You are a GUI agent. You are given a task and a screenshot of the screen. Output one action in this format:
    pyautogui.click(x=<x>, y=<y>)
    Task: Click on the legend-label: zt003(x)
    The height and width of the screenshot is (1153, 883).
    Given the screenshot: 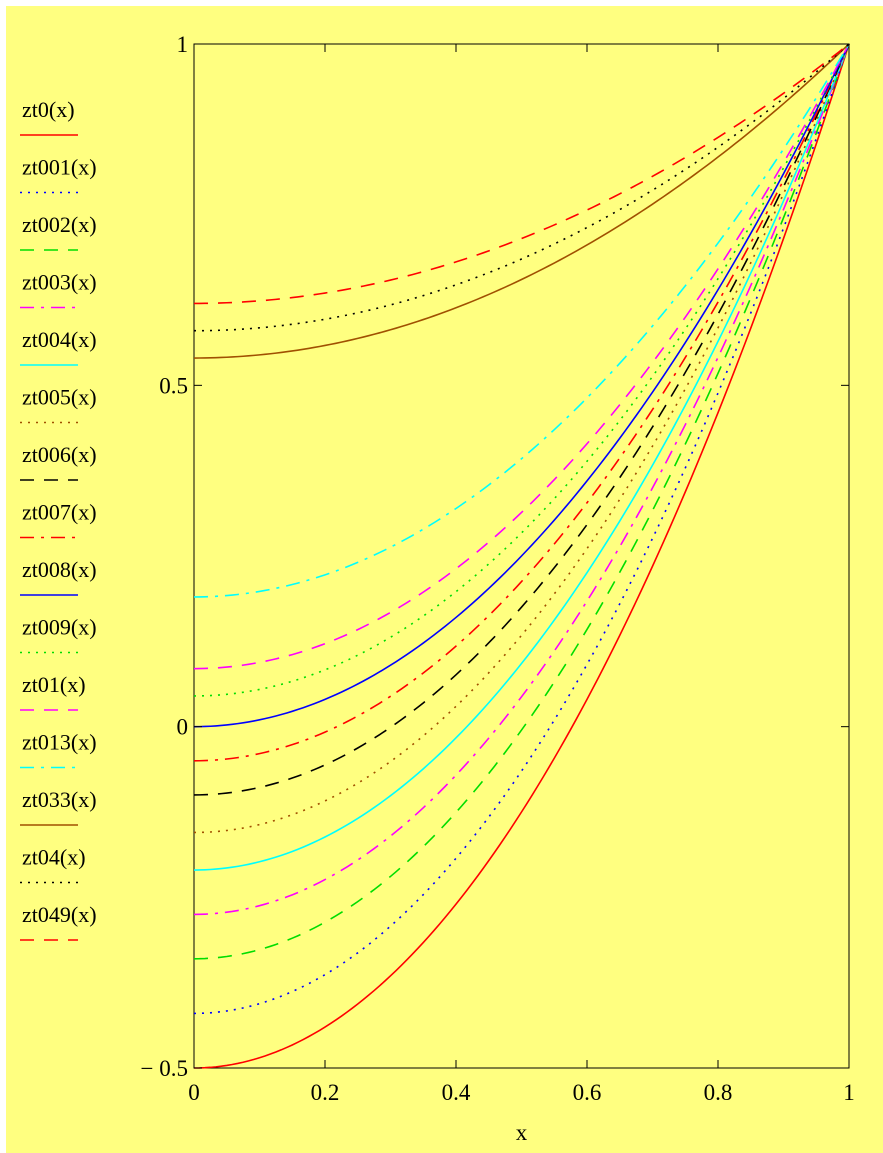 What is the action you would take?
    pyautogui.click(x=59, y=282)
    